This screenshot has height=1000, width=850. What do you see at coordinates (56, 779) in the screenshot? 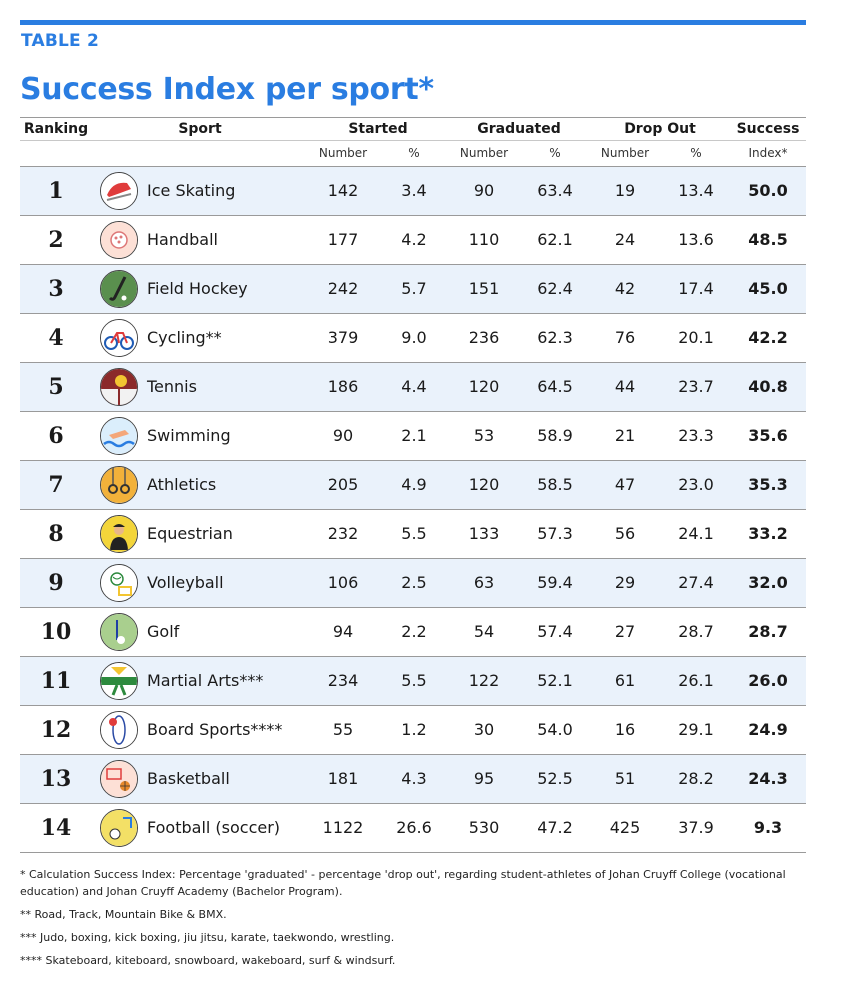
I see `rank-number: 13` at bounding box center [56, 779].